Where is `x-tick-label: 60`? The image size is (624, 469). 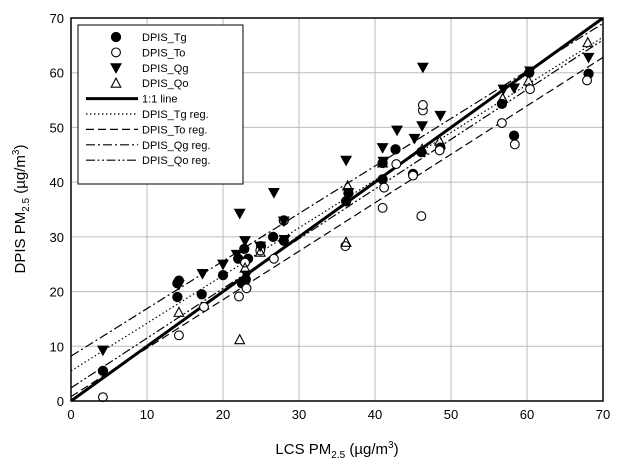 x-tick-label: 60 is located at coordinates (527, 414).